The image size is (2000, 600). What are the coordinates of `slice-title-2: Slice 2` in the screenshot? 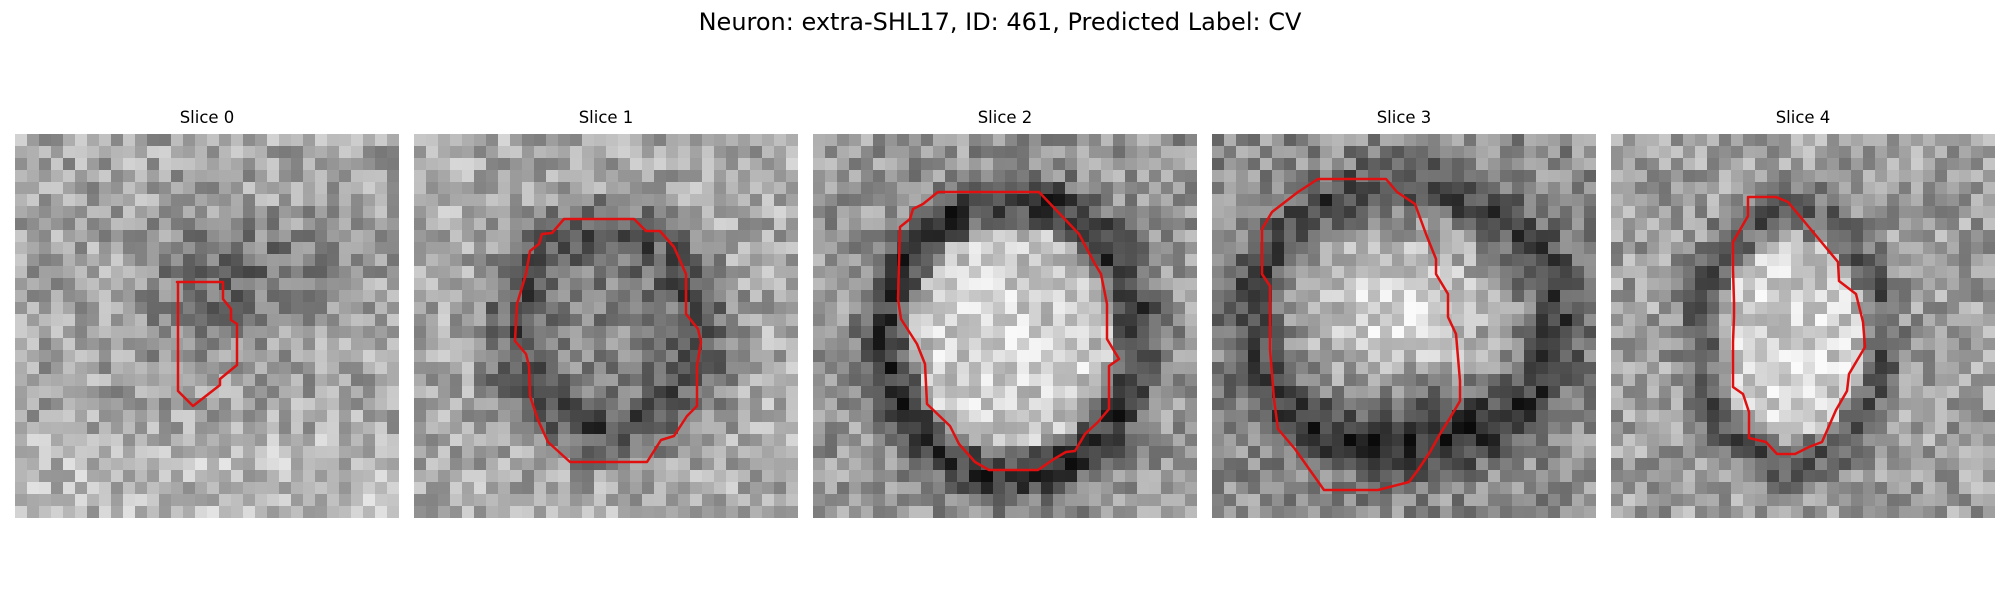 It's located at (1005, 117).